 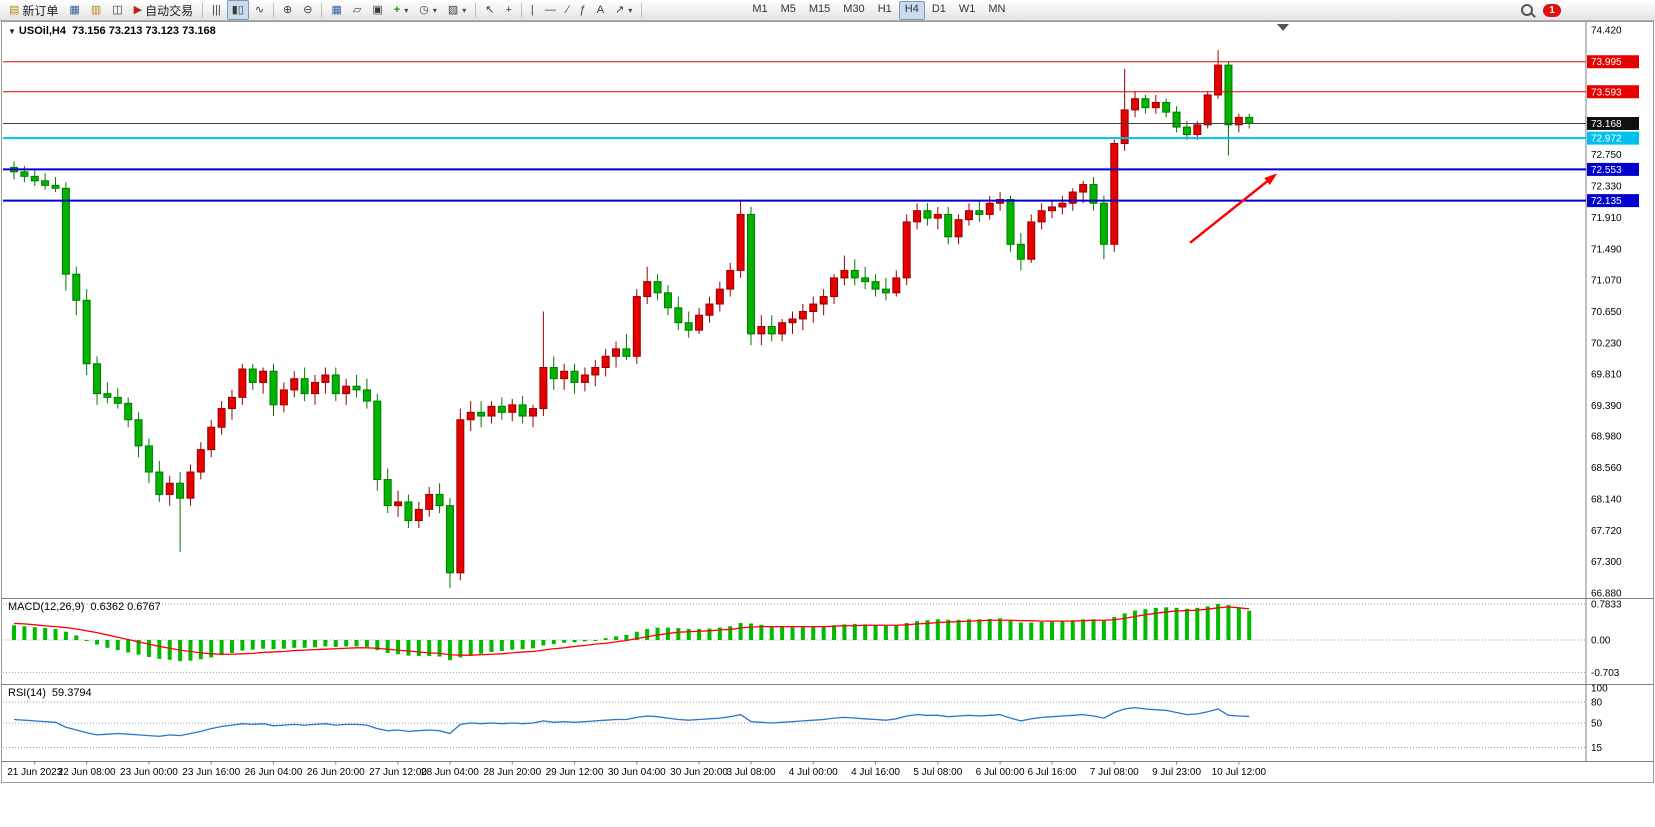 I want to click on rsi-scale-label: 15, so click(x=1597, y=748).